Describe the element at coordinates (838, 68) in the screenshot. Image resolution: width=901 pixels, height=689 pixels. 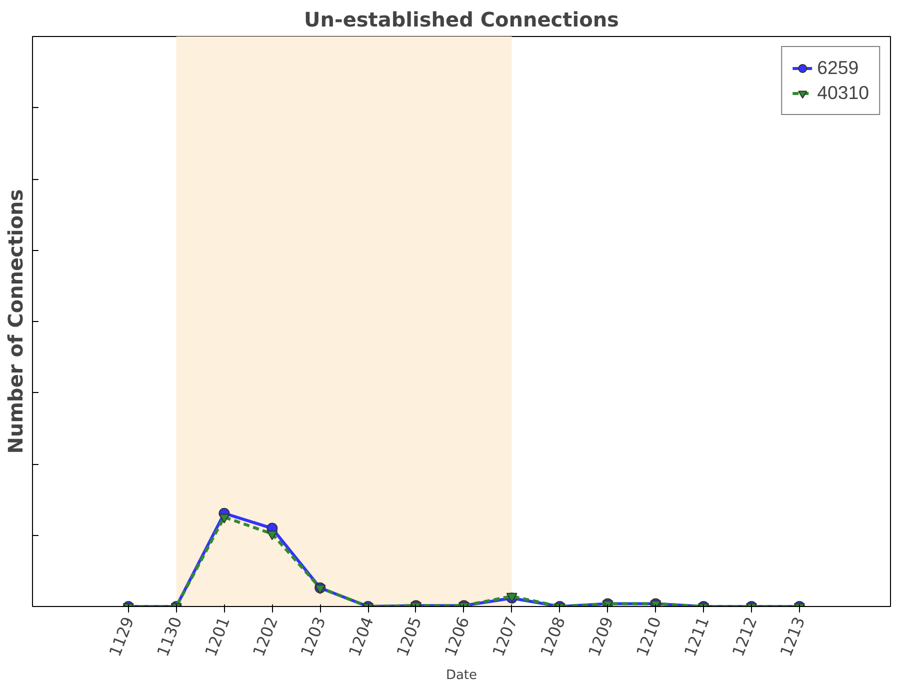
I see `legend-label: 6259` at that location.